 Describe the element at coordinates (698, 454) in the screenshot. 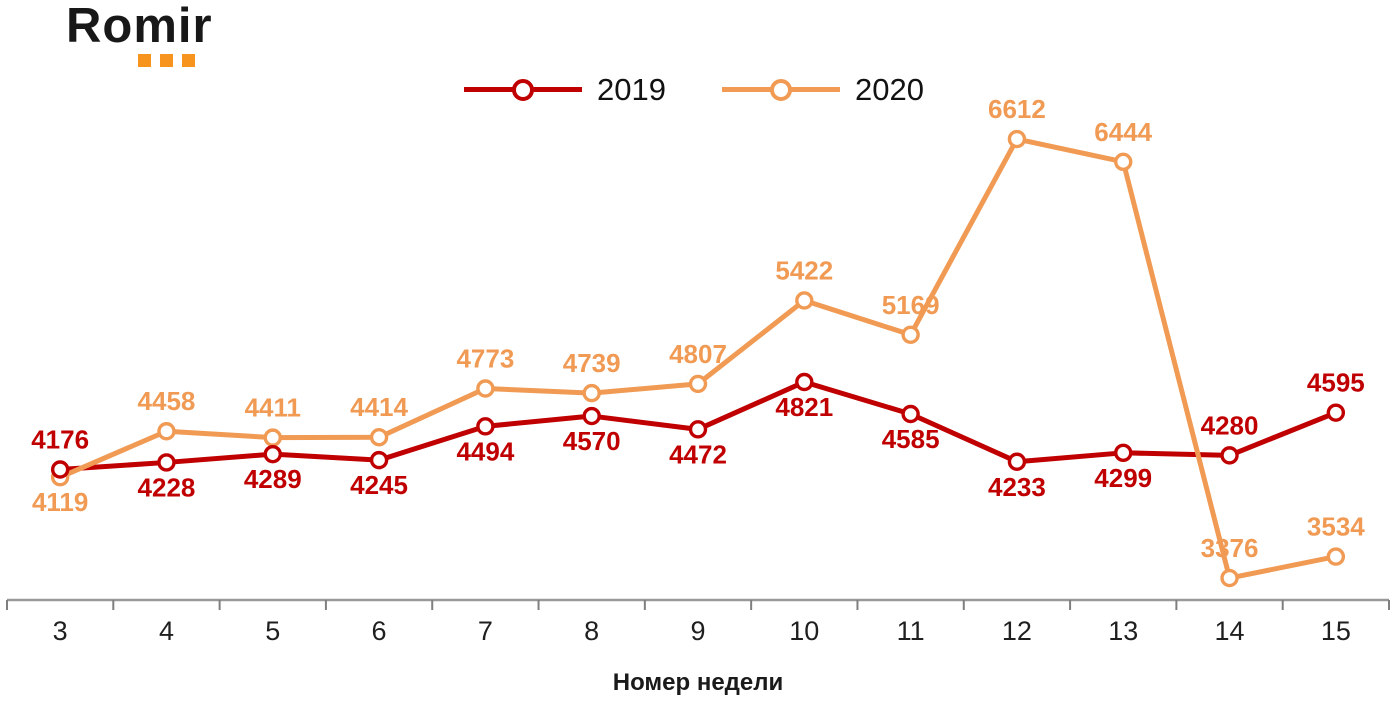

I see `data-label-2019-week-9: 4472` at that location.